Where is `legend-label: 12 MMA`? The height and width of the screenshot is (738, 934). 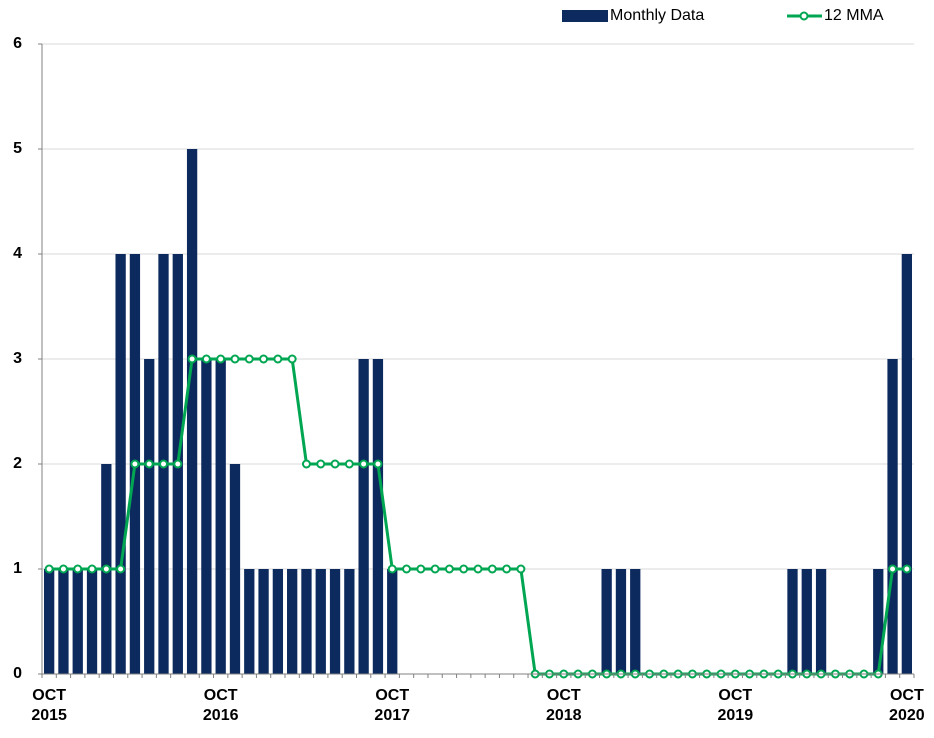
legend-label: 12 MMA is located at coordinates (854, 15).